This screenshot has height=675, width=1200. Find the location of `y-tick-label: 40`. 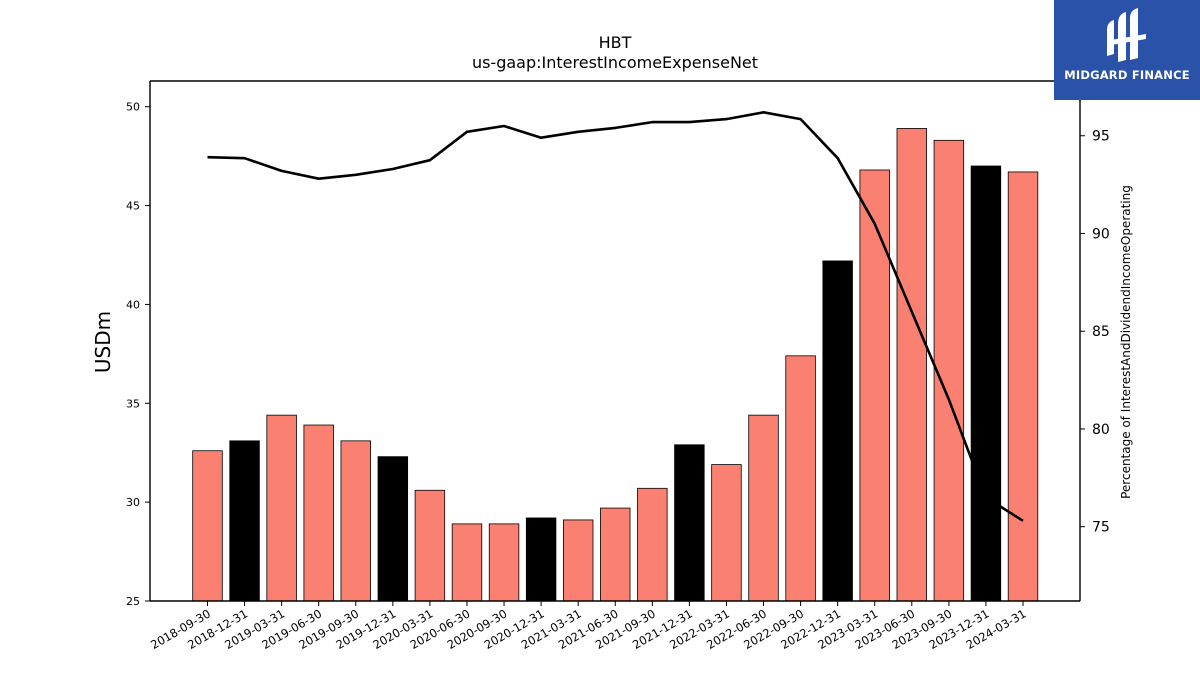

y-tick-label: 40 is located at coordinates (133, 304).